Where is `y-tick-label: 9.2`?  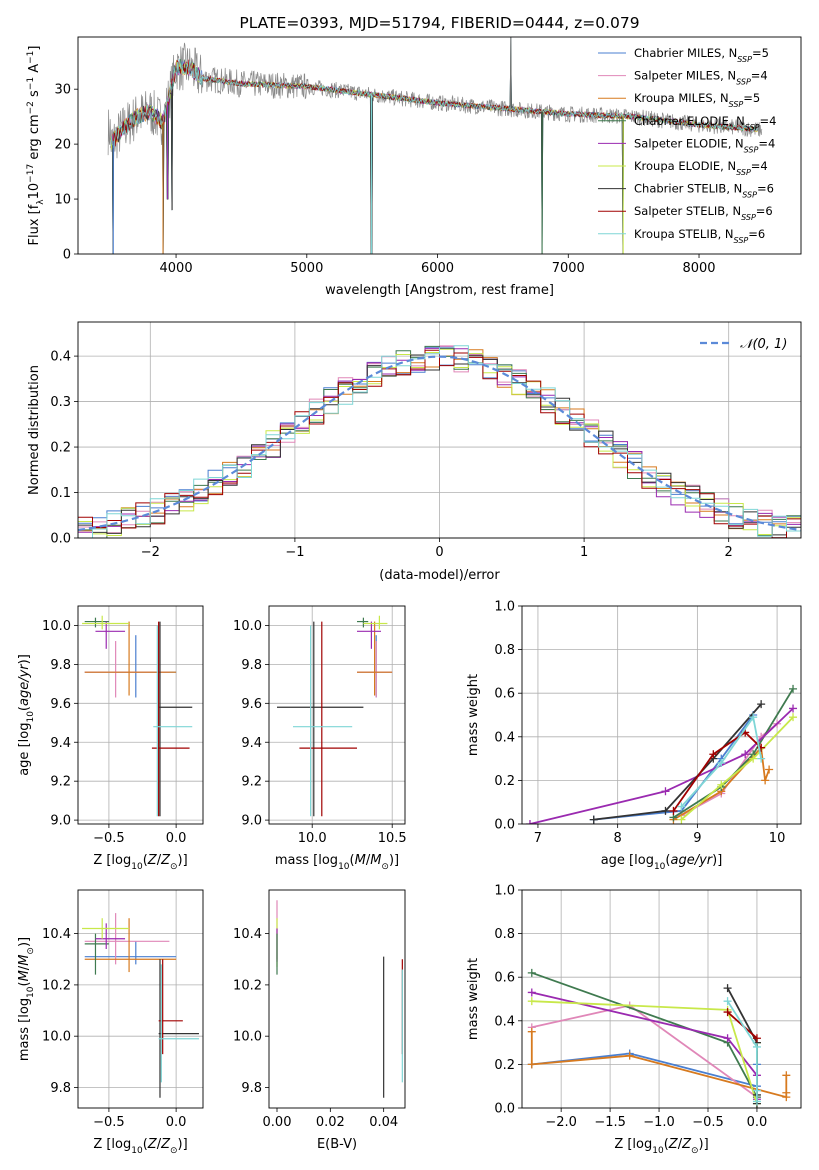
y-tick-label: 9.2 is located at coordinates (60, 782).